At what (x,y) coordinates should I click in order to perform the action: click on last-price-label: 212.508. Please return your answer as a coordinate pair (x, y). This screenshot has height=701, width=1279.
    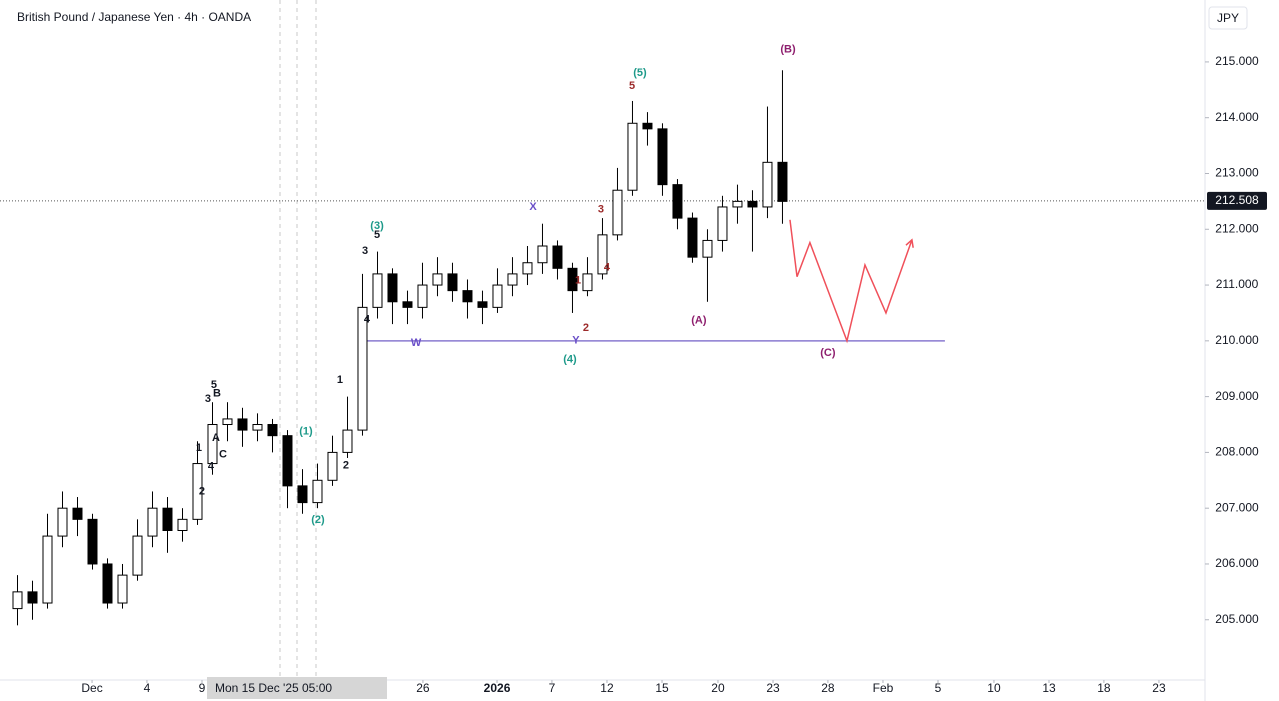
    Looking at the image, I should click on (1237, 200).